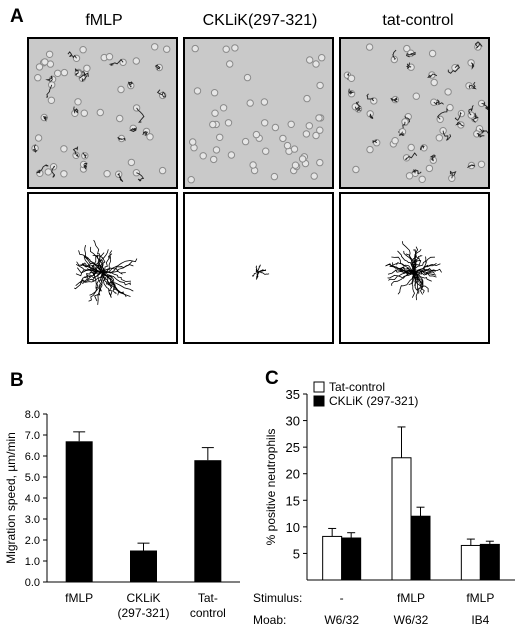 The image size is (520, 628). What do you see at coordinates (32, 583) in the screenshot?
I see `y-tick-label: 0.0` at bounding box center [32, 583].